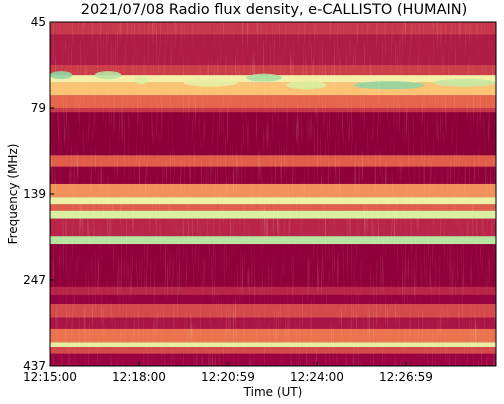 The width and height of the screenshot is (504, 404). I want to click on y-tick-label: 247, so click(34, 280).